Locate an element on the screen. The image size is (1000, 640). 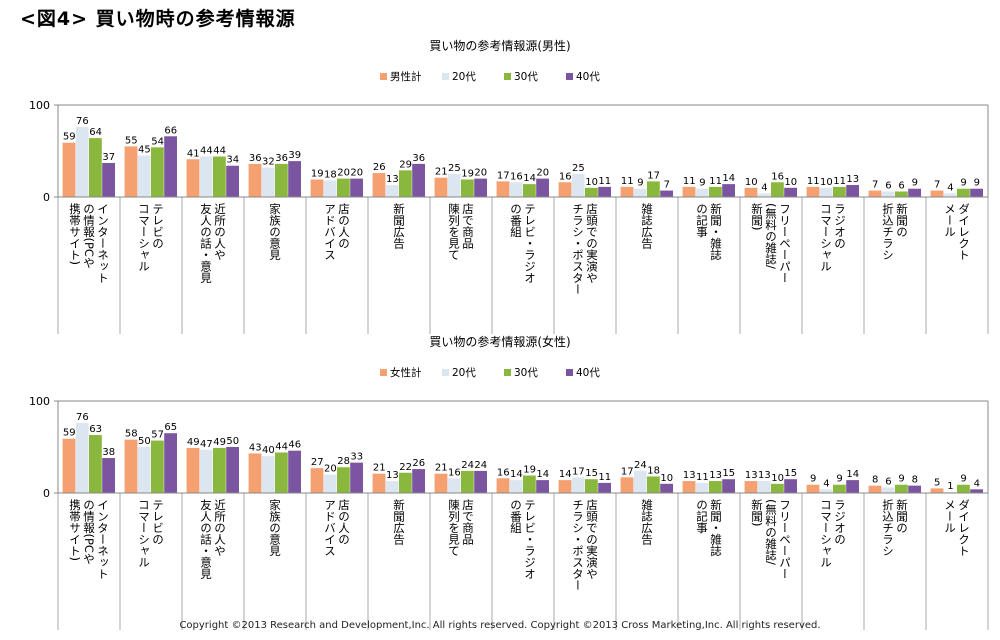
category-label: 店で商品 is located at coordinates (468, 225).